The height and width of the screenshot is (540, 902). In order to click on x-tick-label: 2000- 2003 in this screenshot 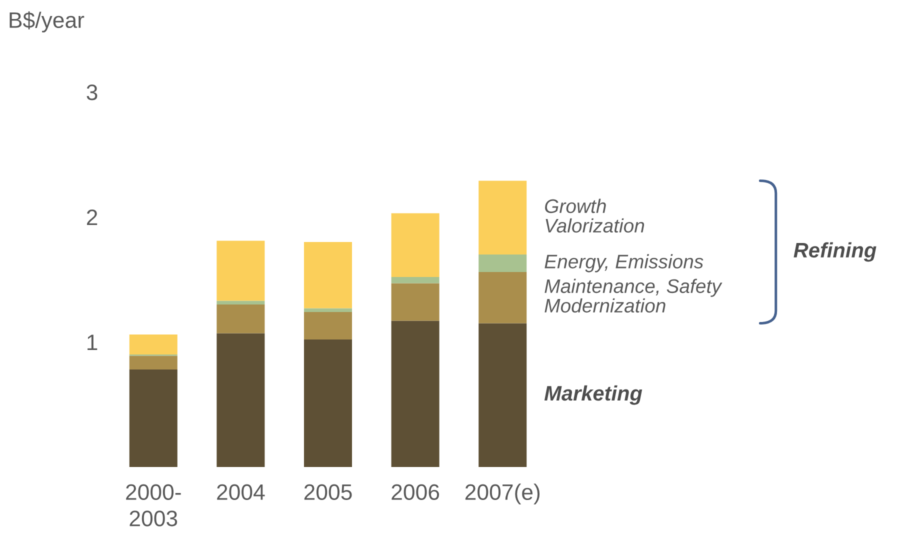, I will do `click(153, 505)`.